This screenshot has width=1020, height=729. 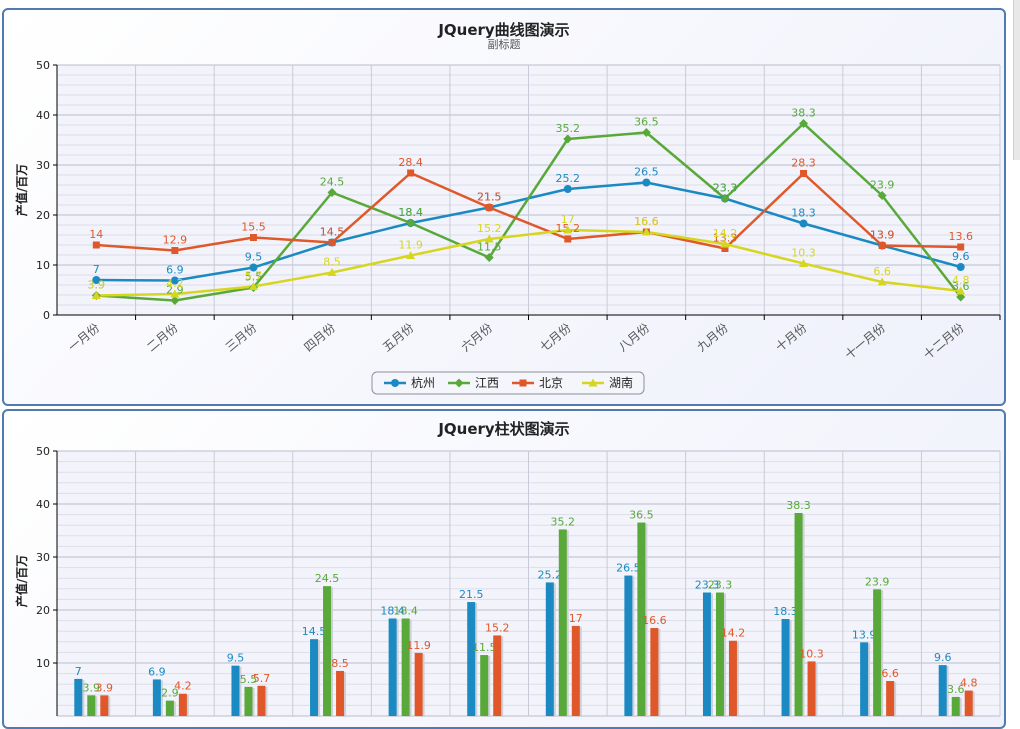 What do you see at coordinates (803, 163) in the screenshot?
I see `data-label: 28.3` at bounding box center [803, 163].